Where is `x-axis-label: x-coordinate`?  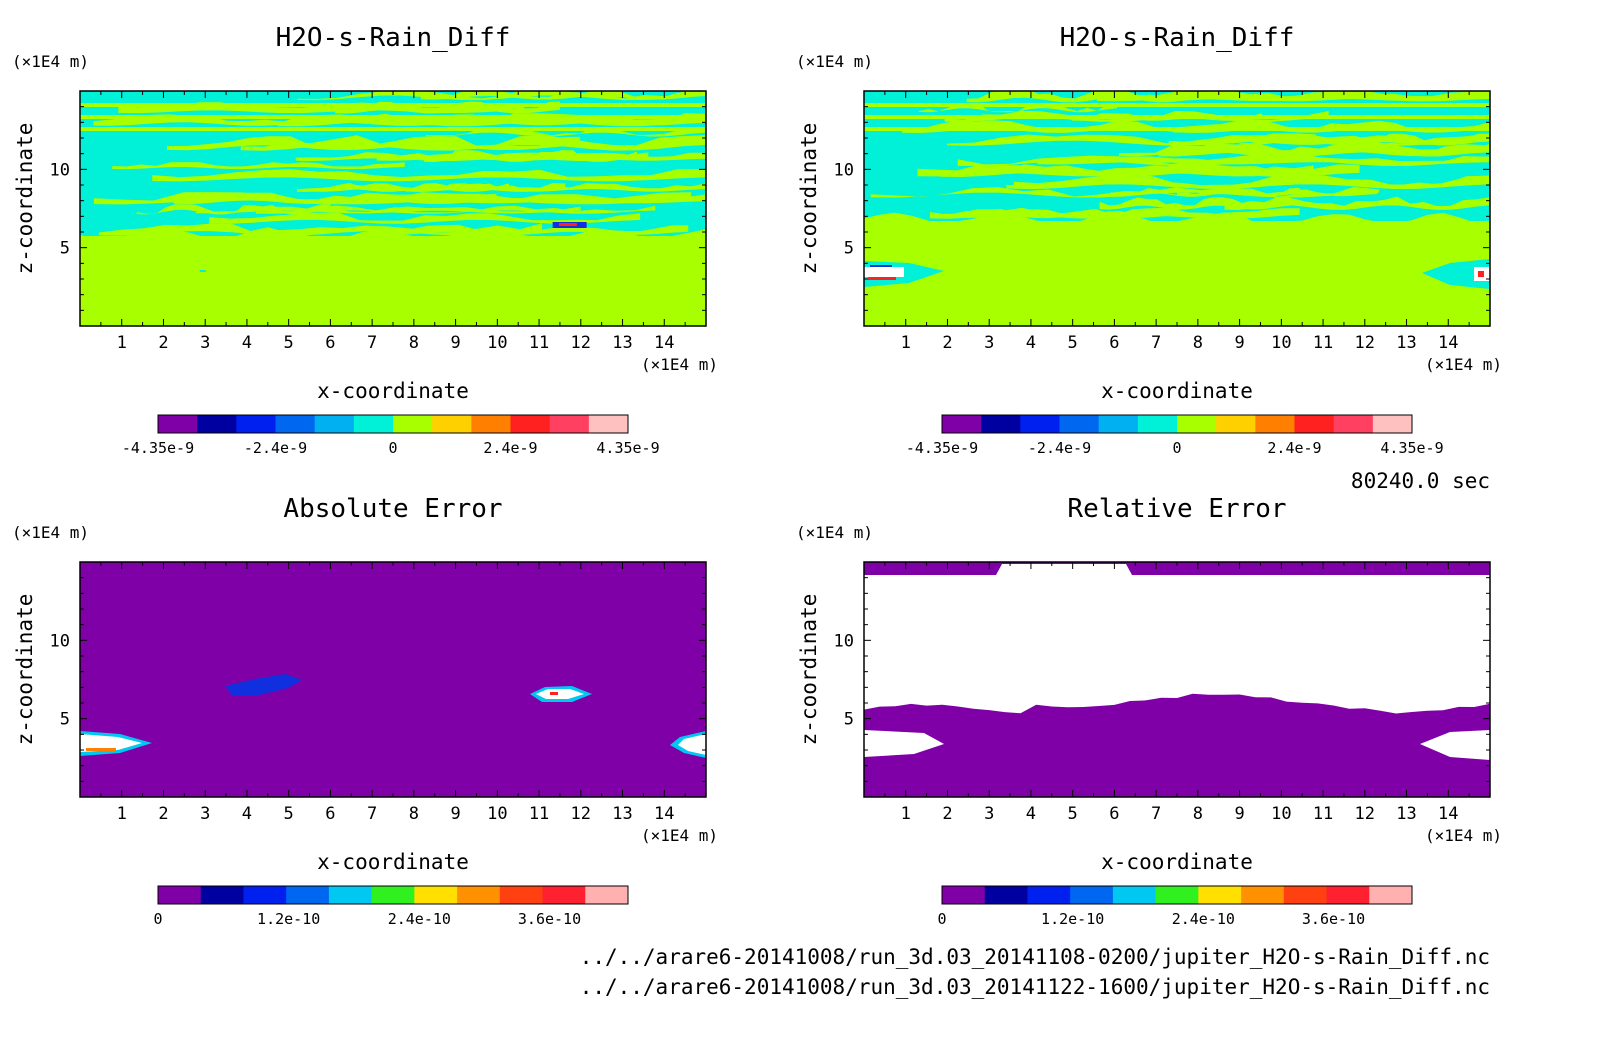 x-axis-label: x-coordinate is located at coordinates (393, 862).